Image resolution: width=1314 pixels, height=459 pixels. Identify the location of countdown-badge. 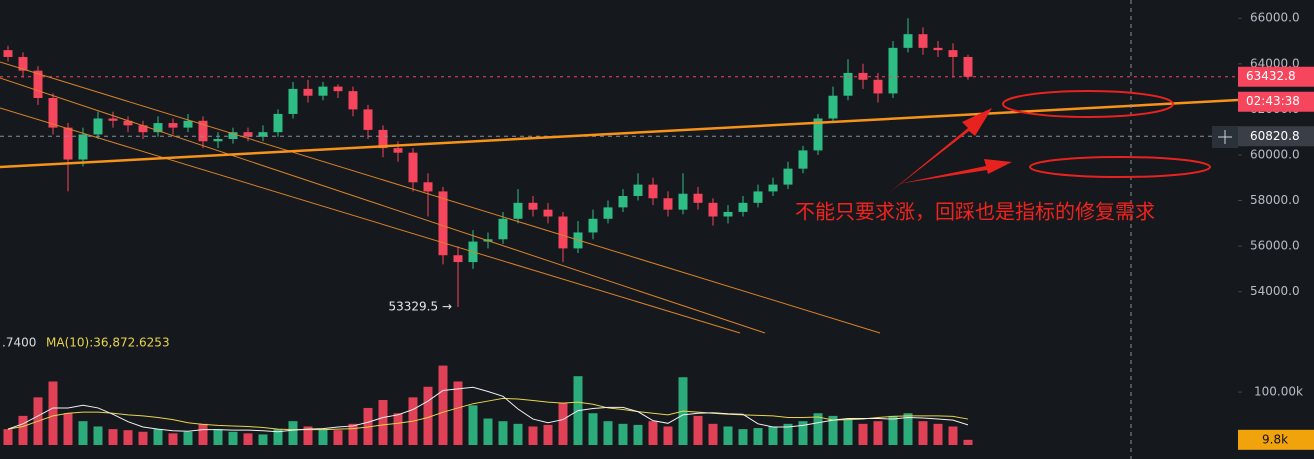
(1276, 101).